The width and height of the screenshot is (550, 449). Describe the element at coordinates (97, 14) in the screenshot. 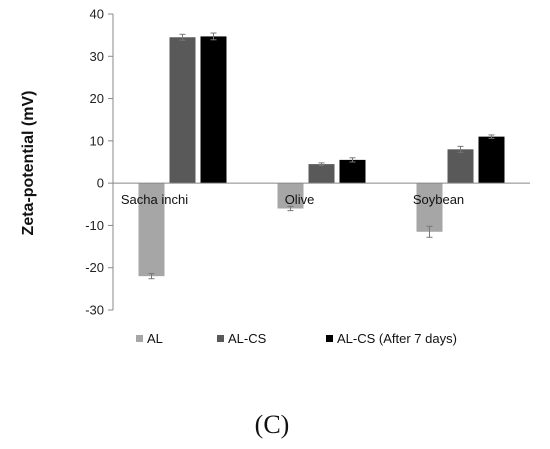

I see `y-tick-label: 40` at that location.